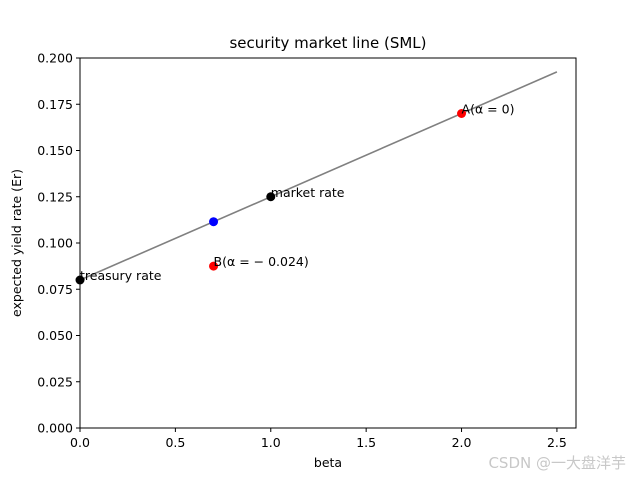 The image size is (640, 480). What do you see at coordinates (55, 150) in the screenshot?
I see `y-tick-label: 0.150` at bounding box center [55, 150].